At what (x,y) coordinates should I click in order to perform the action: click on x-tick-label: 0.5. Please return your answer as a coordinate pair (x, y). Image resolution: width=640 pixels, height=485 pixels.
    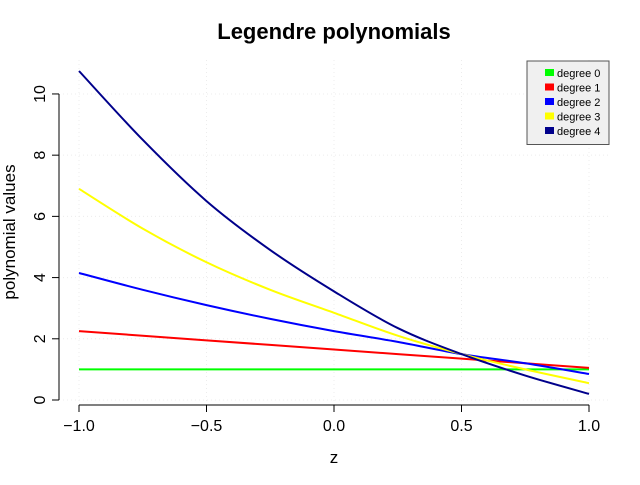
    Looking at the image, I should click on (461, 426).